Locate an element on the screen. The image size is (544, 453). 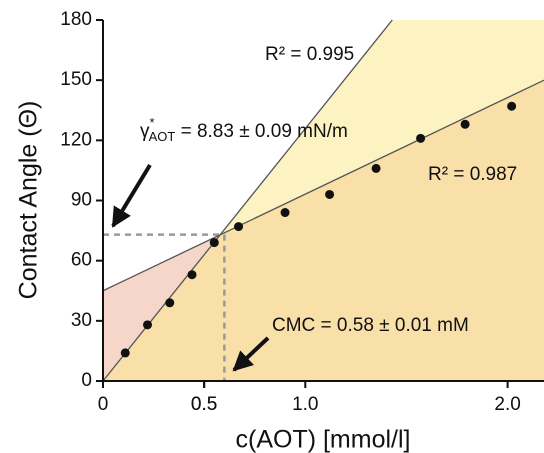
gamma-annotation: γ* AOT = 8.83 ± 0.09 mN/m is located at coordinates (244, 129).